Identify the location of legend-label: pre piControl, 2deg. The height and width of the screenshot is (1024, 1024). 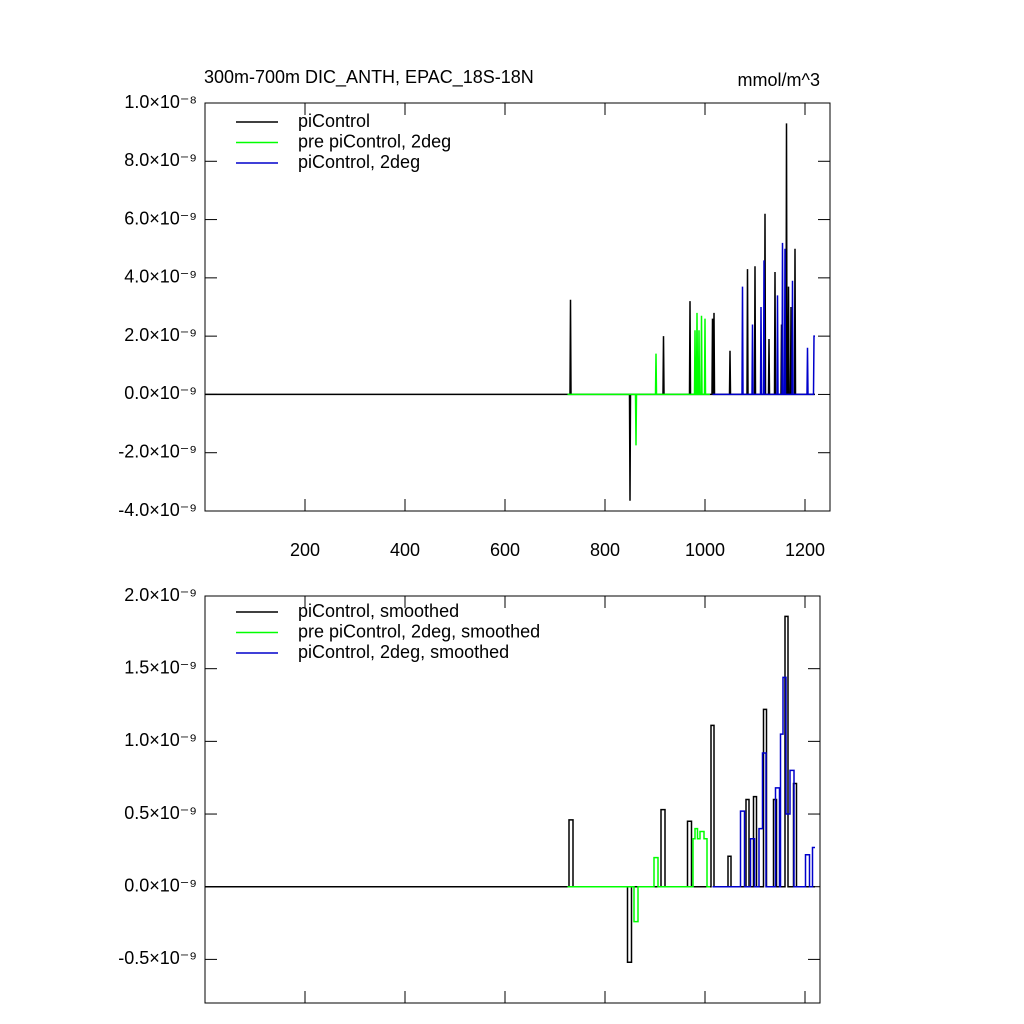
(374, 141).